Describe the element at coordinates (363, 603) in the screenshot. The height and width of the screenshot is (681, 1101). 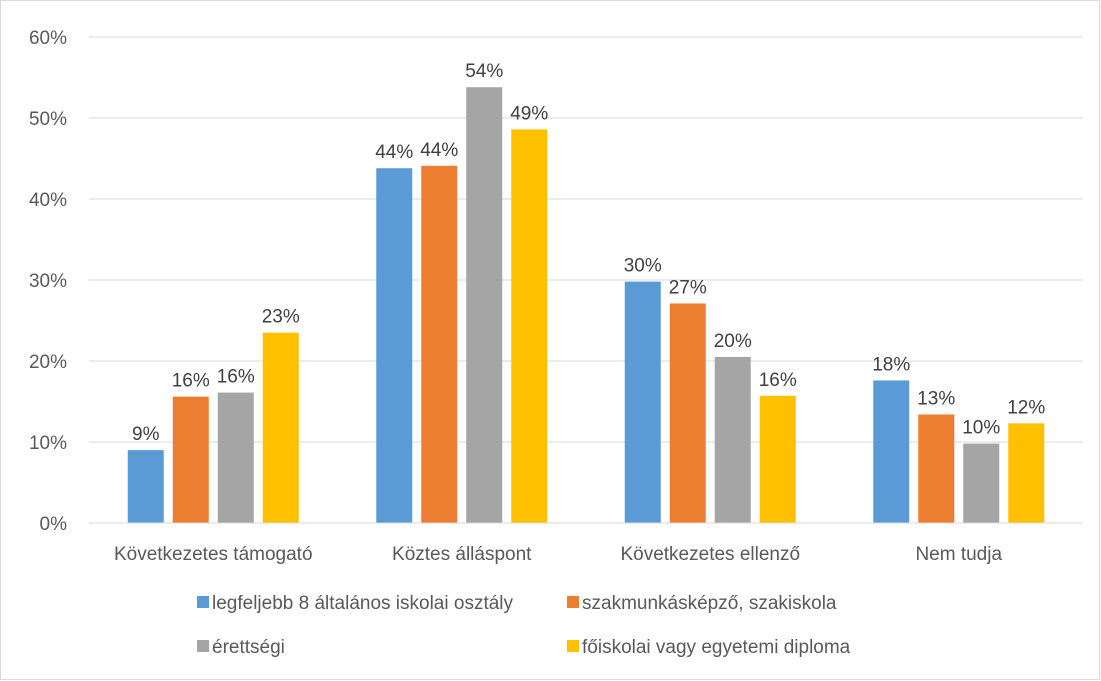
I see `legend-label: legfeljebb 8 általános iskolai osztály` at that location.